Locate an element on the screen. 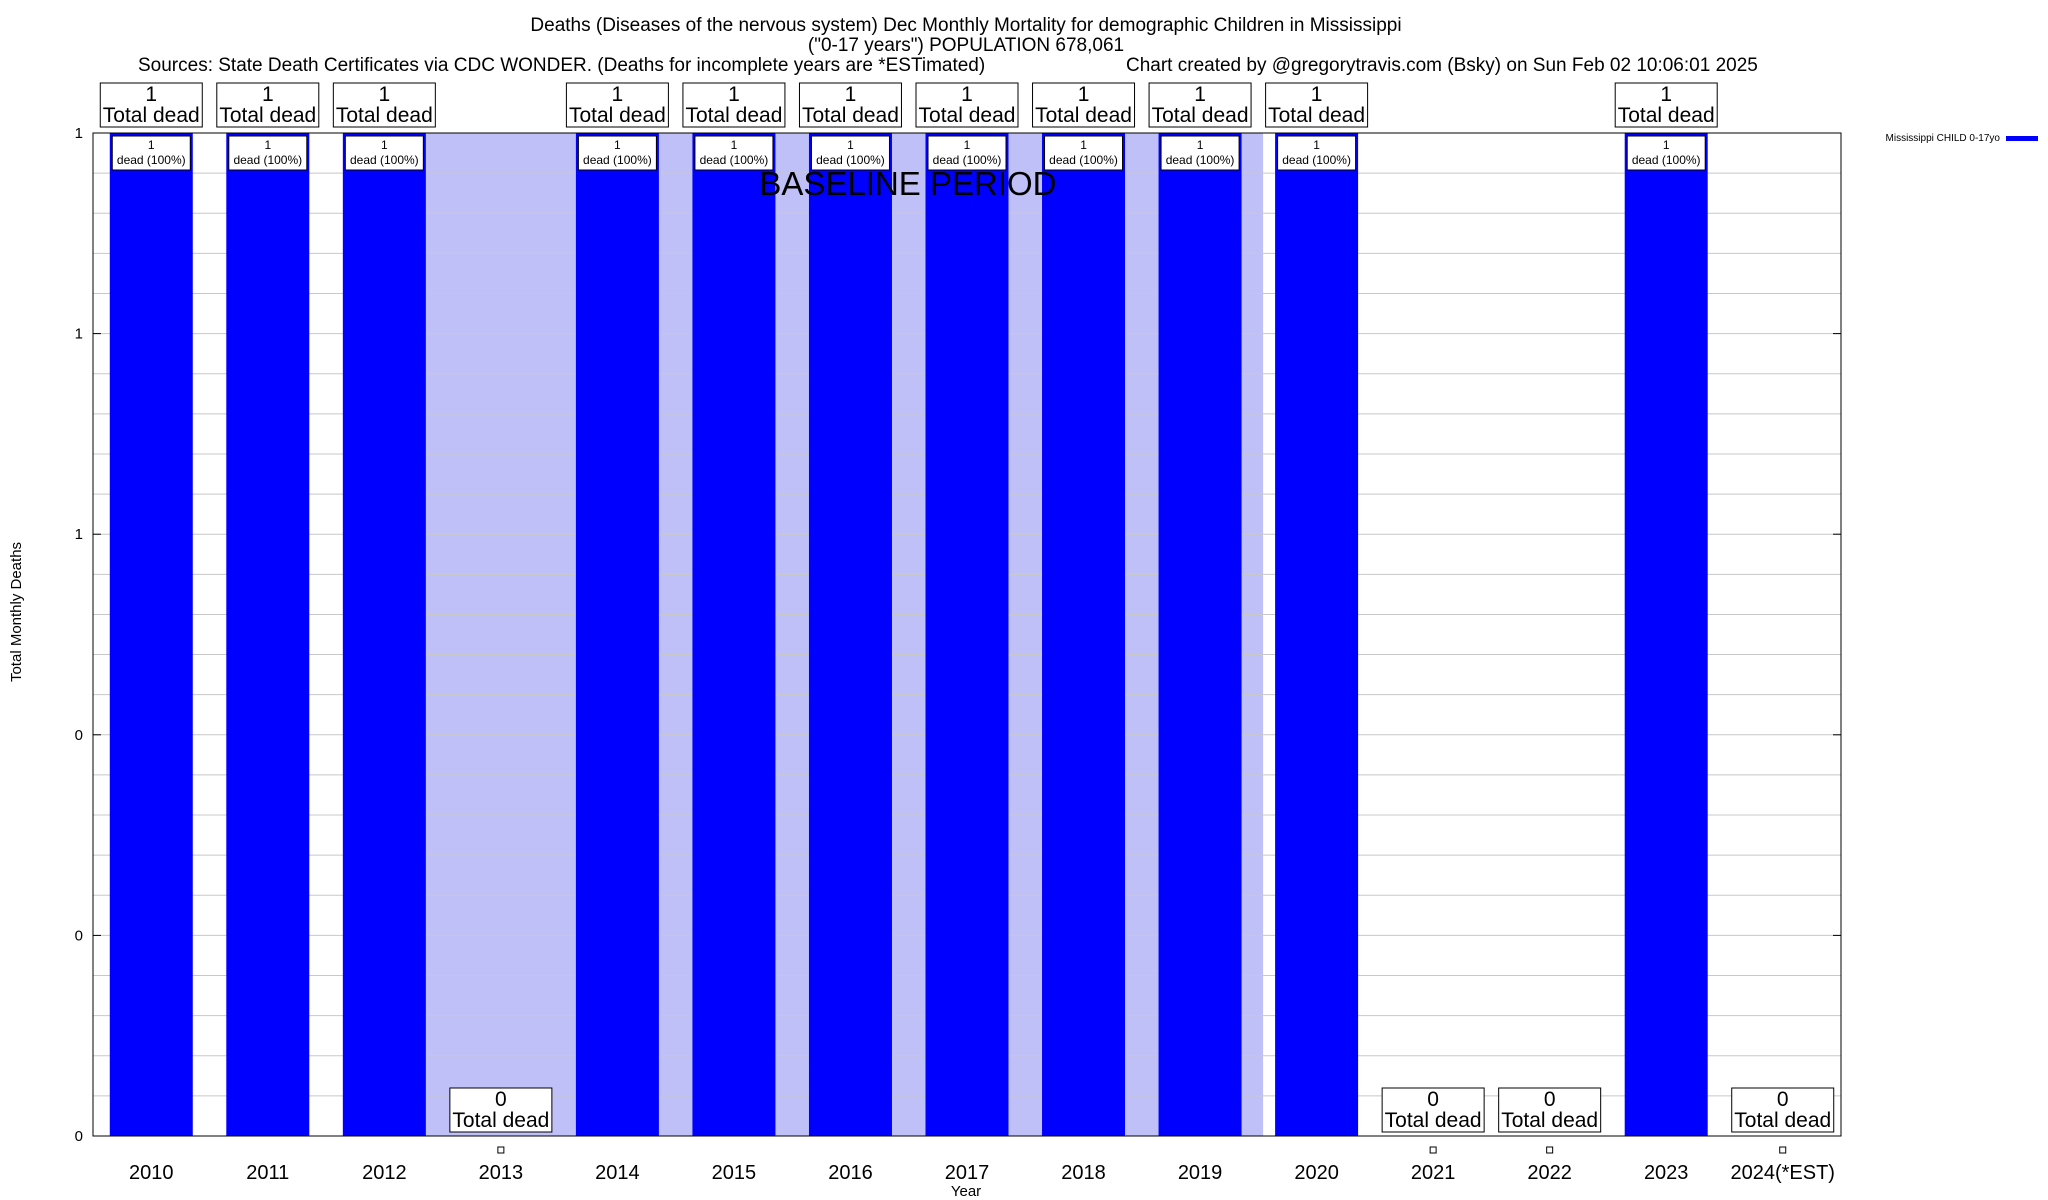  bar-2016 is located at coordinates (850, 634).